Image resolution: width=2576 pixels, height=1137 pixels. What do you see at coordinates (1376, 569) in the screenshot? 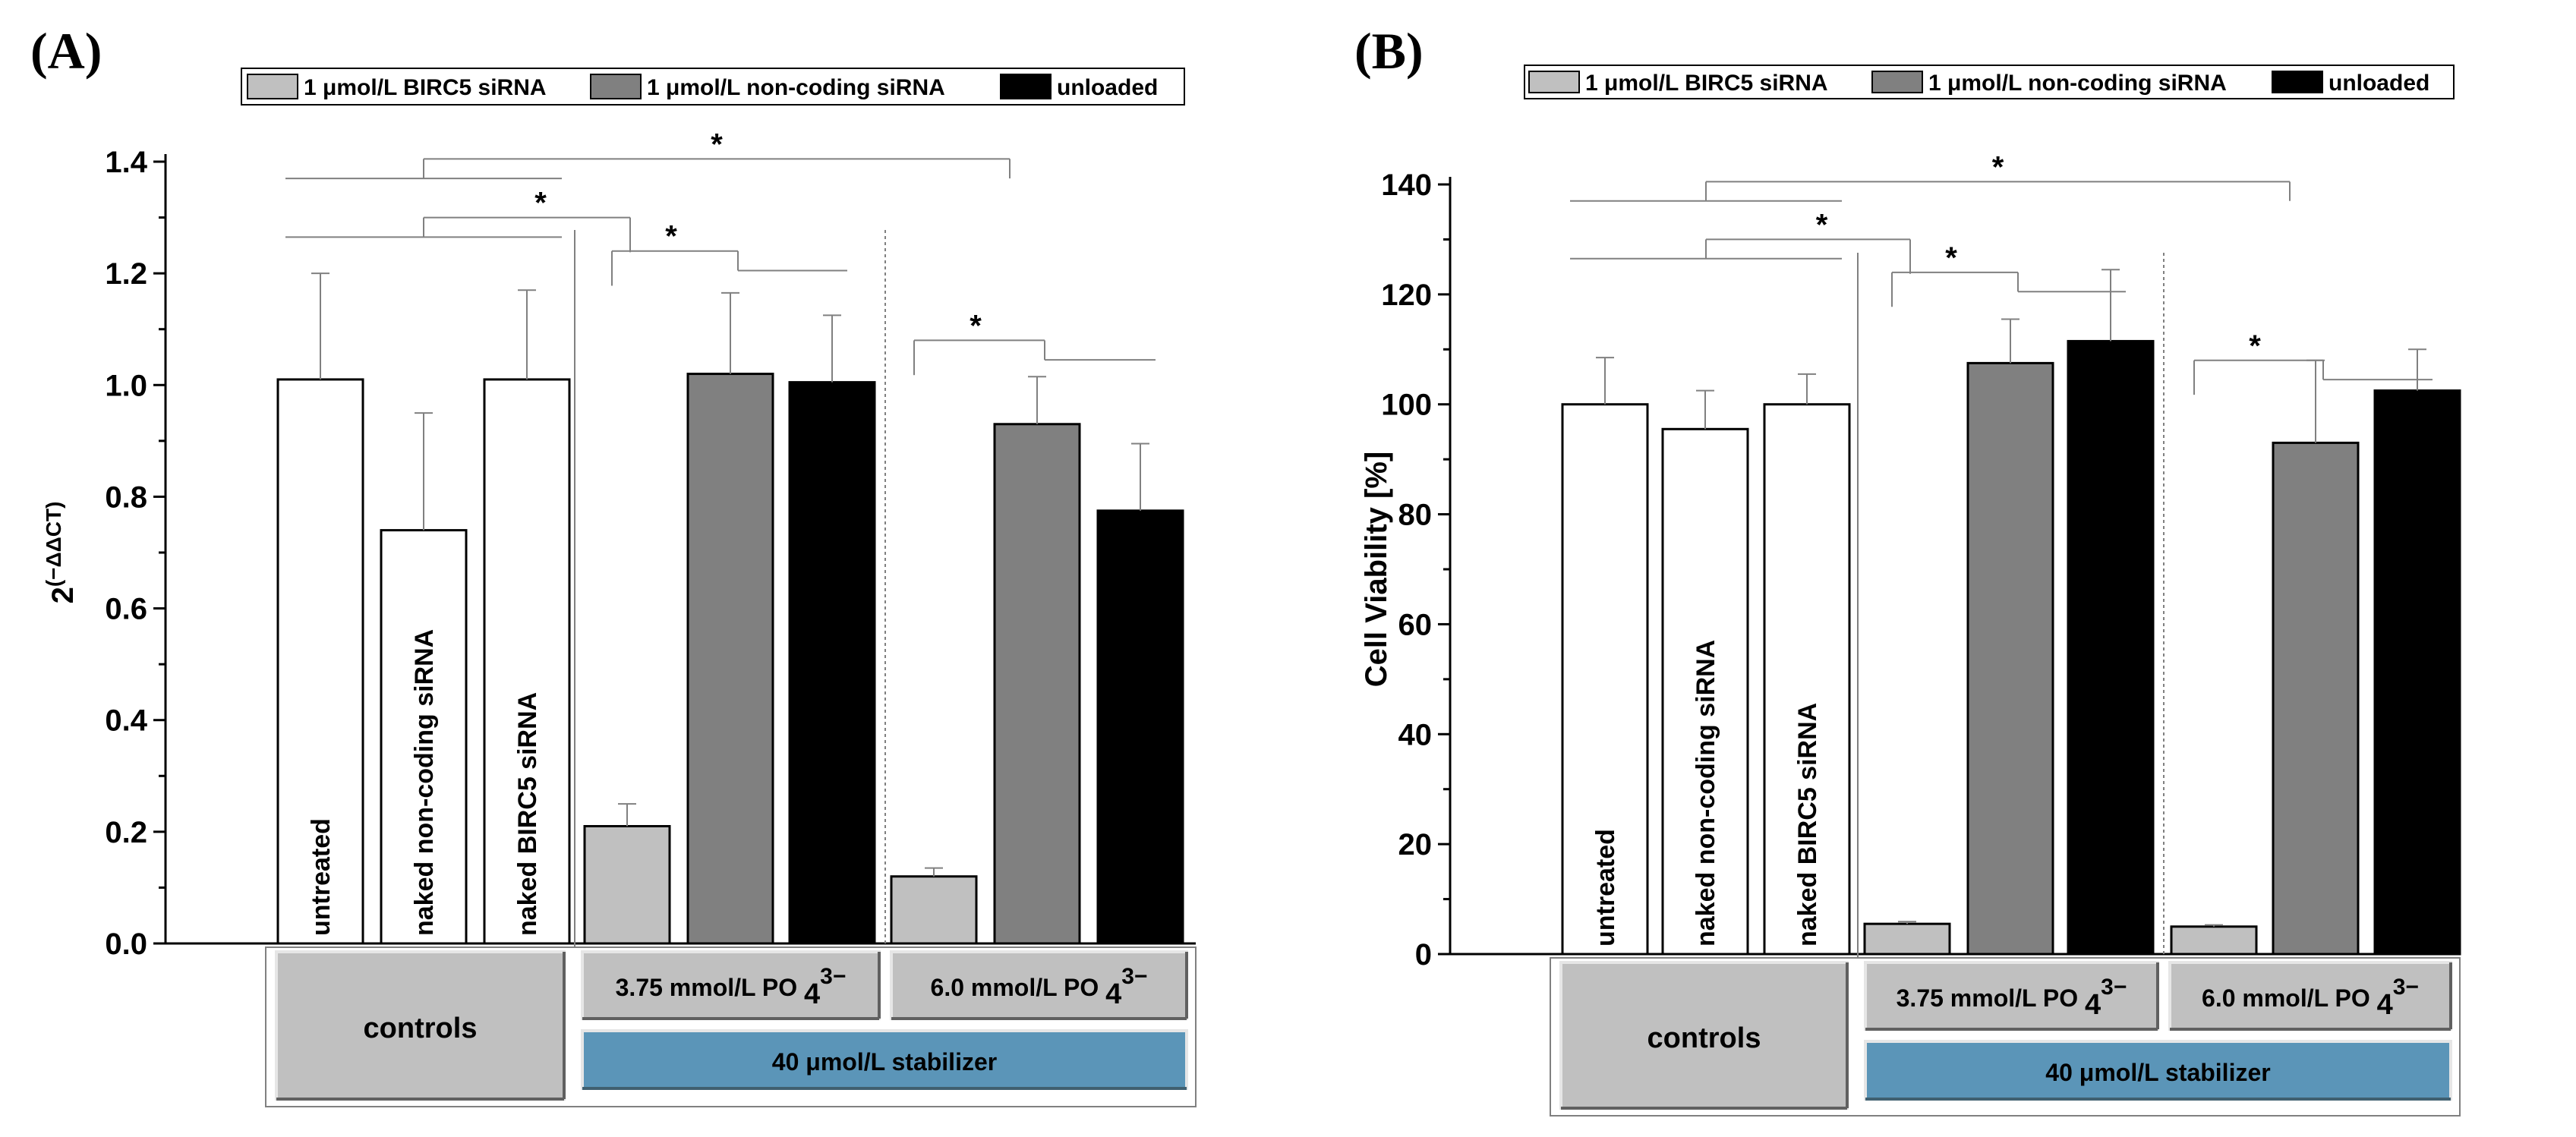
I see `y-axis-title: Cell Viability [%]` at bounding box center [1376, 569].